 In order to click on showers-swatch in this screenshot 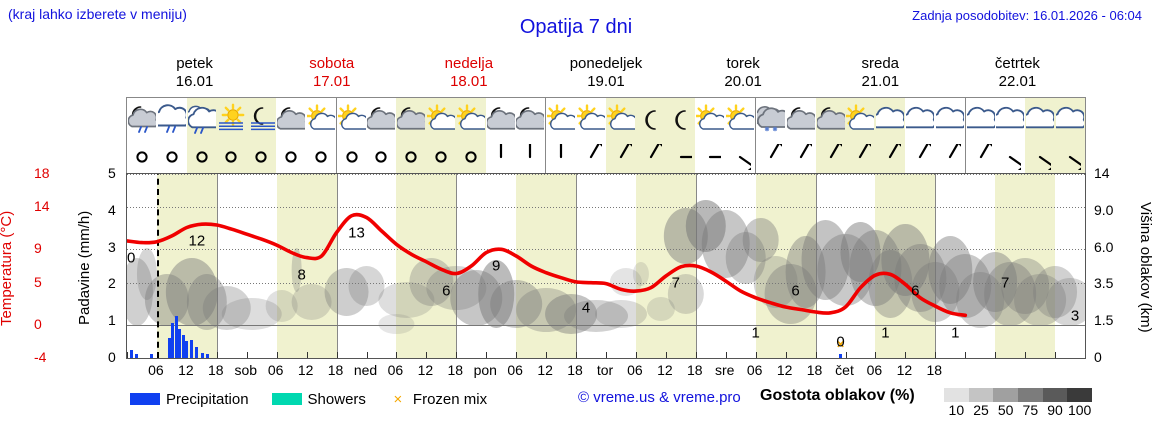, I will do `click(286, 399)`.